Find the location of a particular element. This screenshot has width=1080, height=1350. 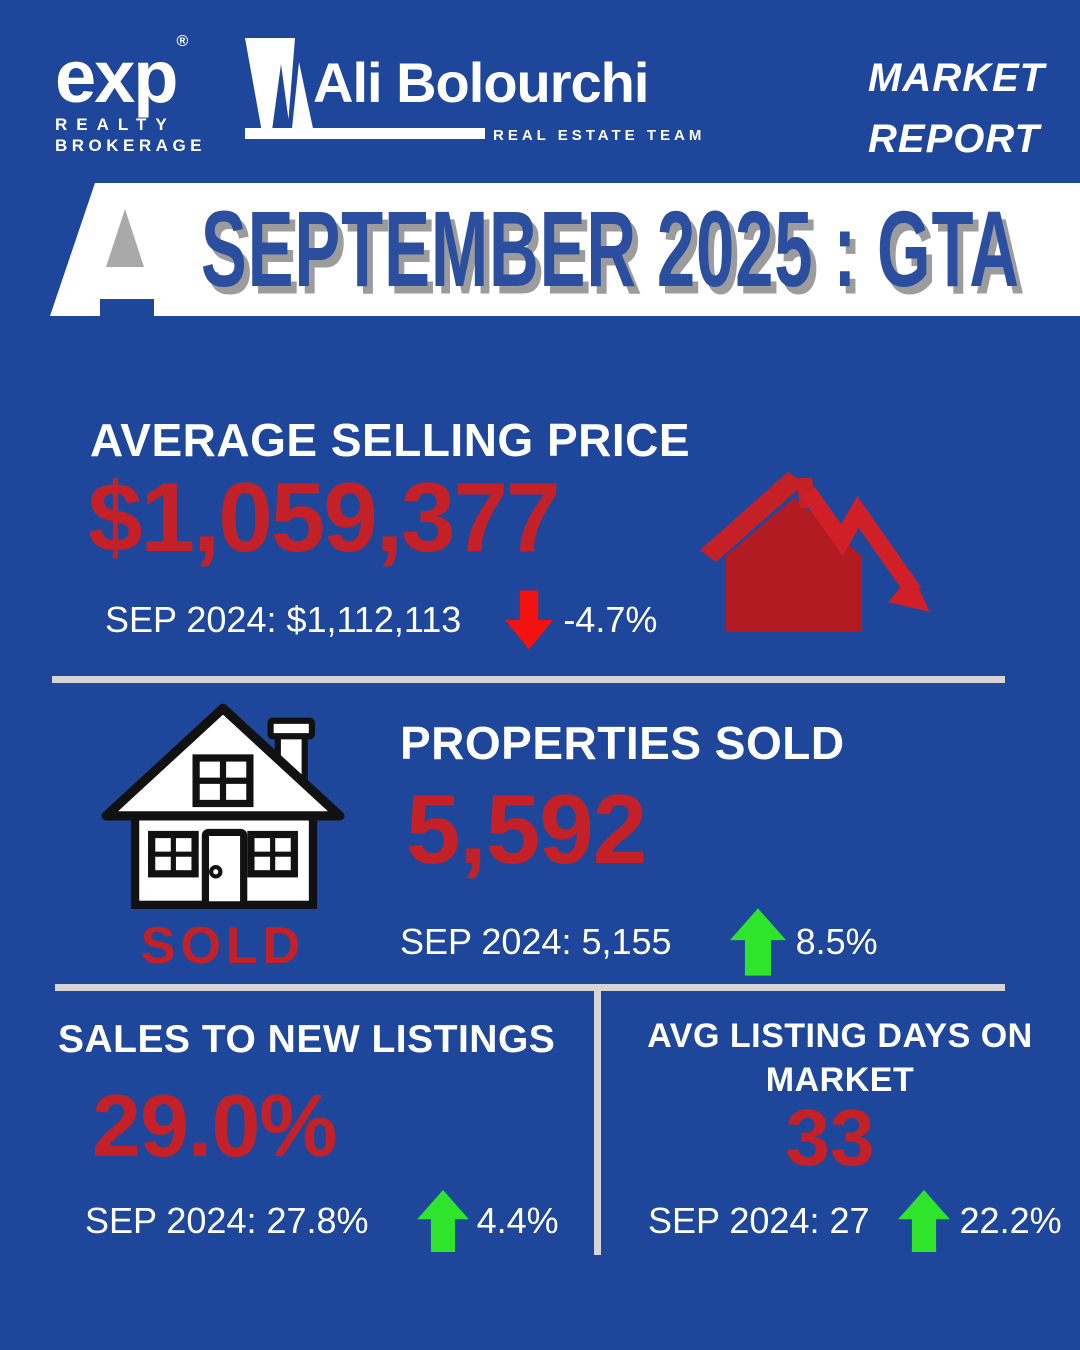

sold-house-icon is located at coordinates (223, 806).